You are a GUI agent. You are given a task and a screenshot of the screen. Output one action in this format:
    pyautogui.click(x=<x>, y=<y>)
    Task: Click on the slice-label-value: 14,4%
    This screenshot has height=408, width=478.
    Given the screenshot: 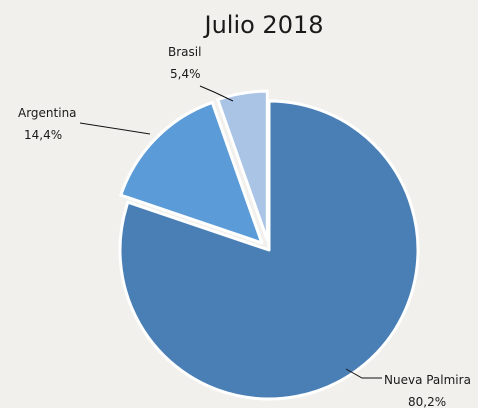 What is the action you would take?
    pyautogui.click(x=43, y=135)
    